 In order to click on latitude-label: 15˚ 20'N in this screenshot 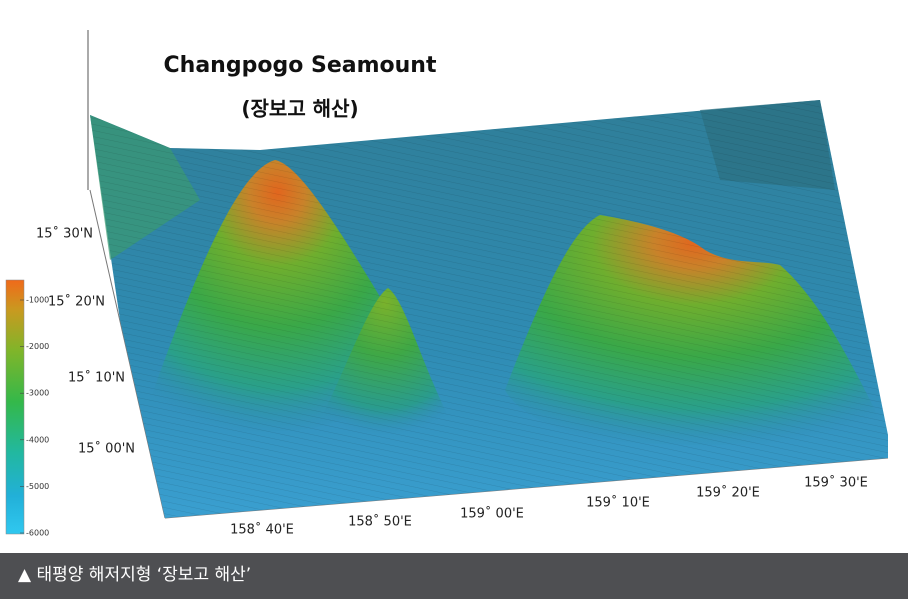, I will do `click(76, 302)`.